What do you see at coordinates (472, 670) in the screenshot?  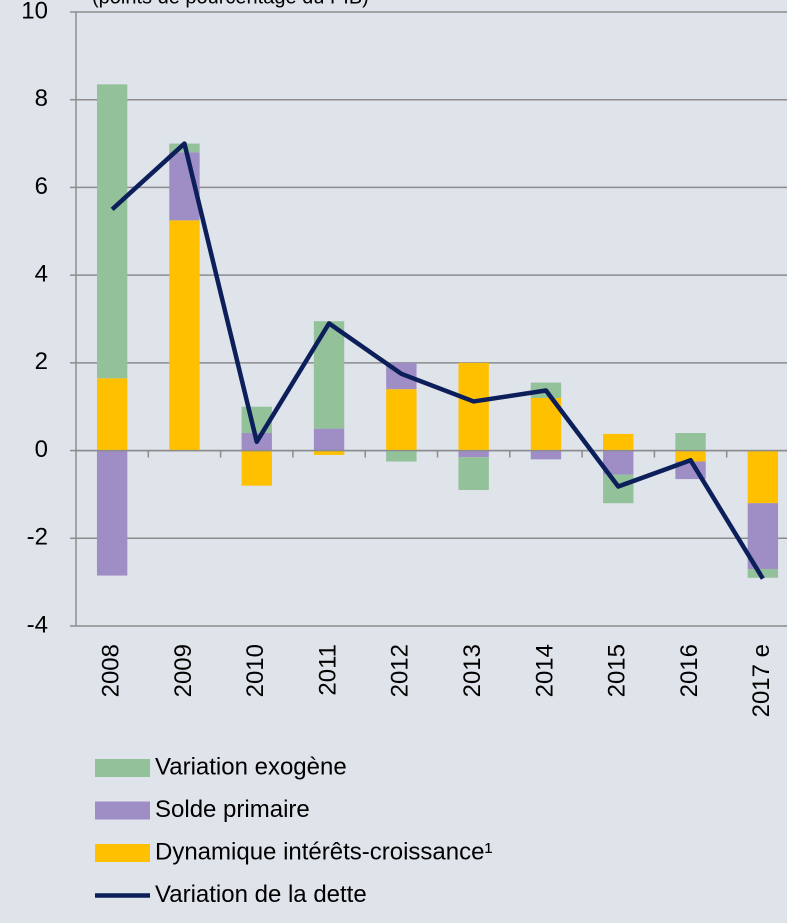 I see `x-tick-label: 2013` at bounding box center [472, 670].